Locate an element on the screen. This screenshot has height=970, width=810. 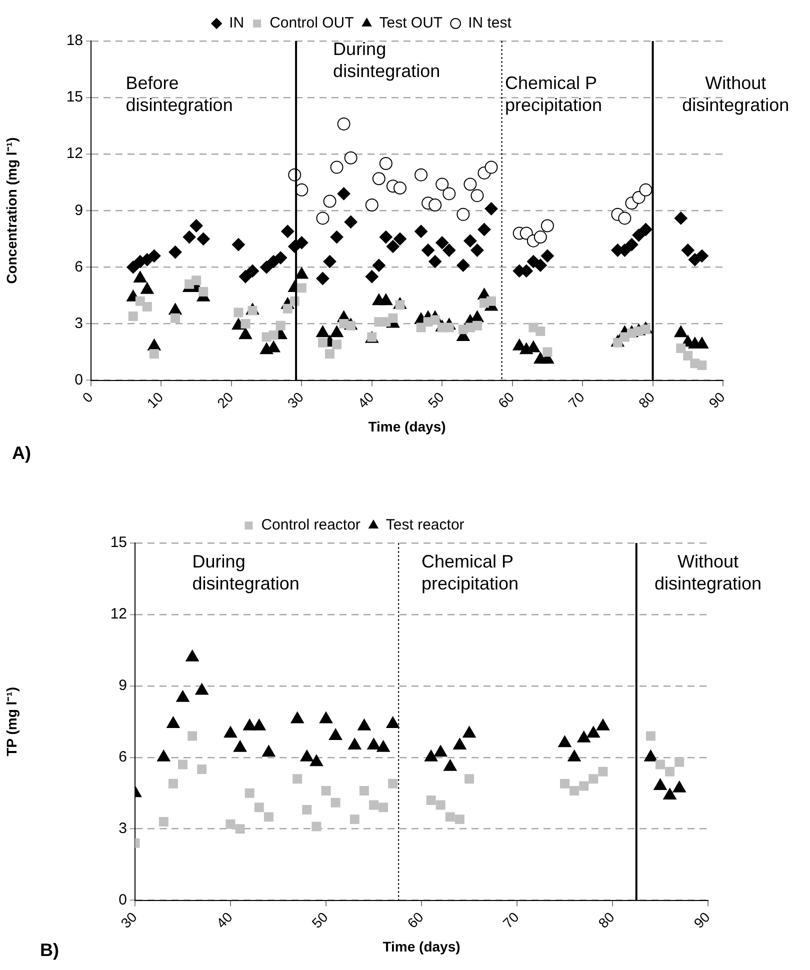
legend-label: Test reactor is located at coordinates (425, 525).